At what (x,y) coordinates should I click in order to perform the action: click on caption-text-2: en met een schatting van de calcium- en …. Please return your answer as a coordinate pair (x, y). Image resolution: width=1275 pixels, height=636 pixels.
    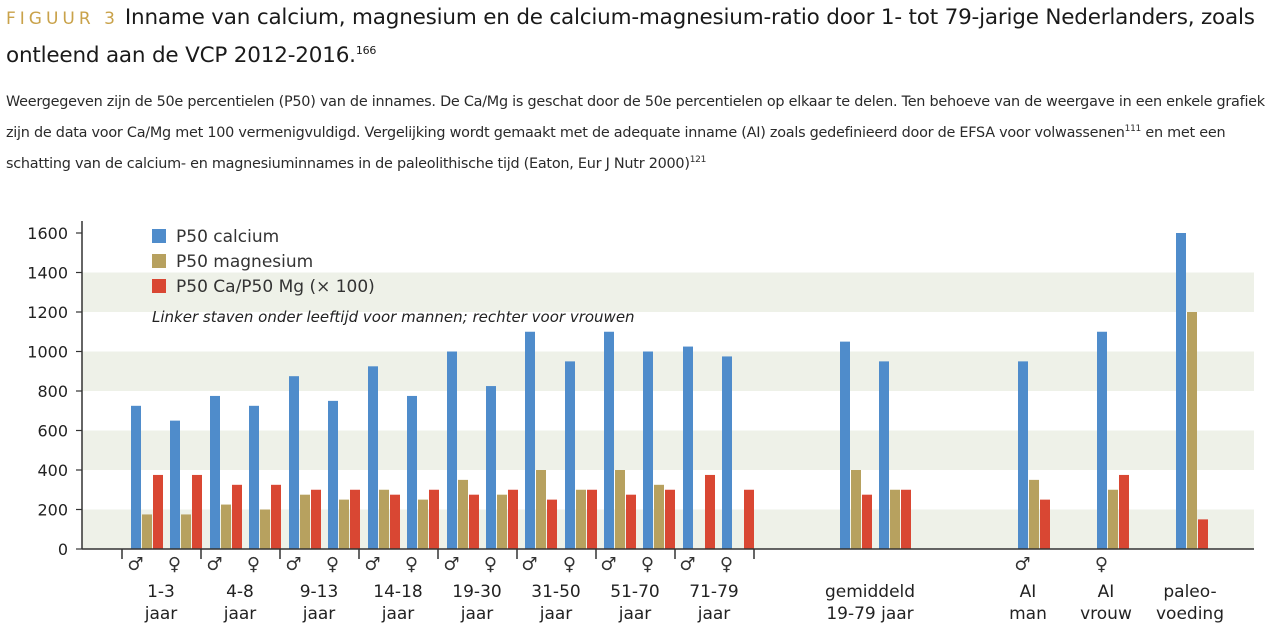
    Looking at the image, I should click on (616, 148).